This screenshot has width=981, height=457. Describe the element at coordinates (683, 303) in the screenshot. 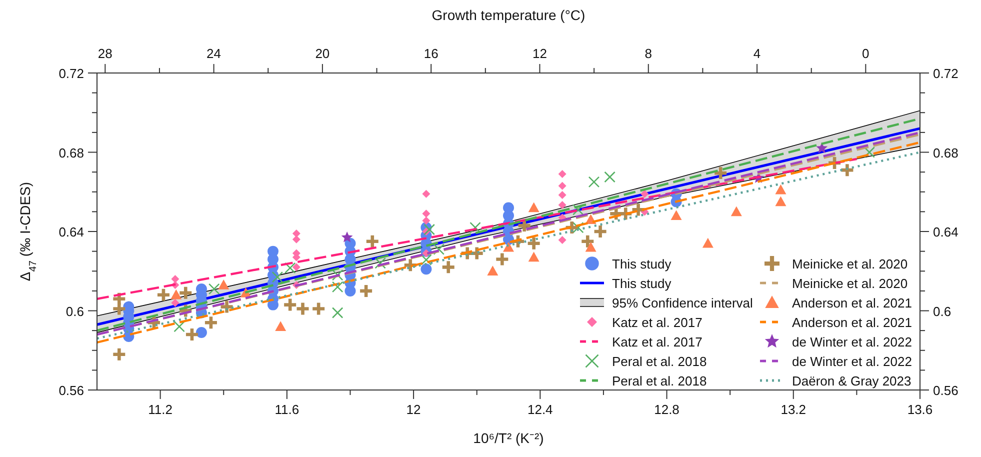

I see `annotation: 95% Confidence interval` at that location.